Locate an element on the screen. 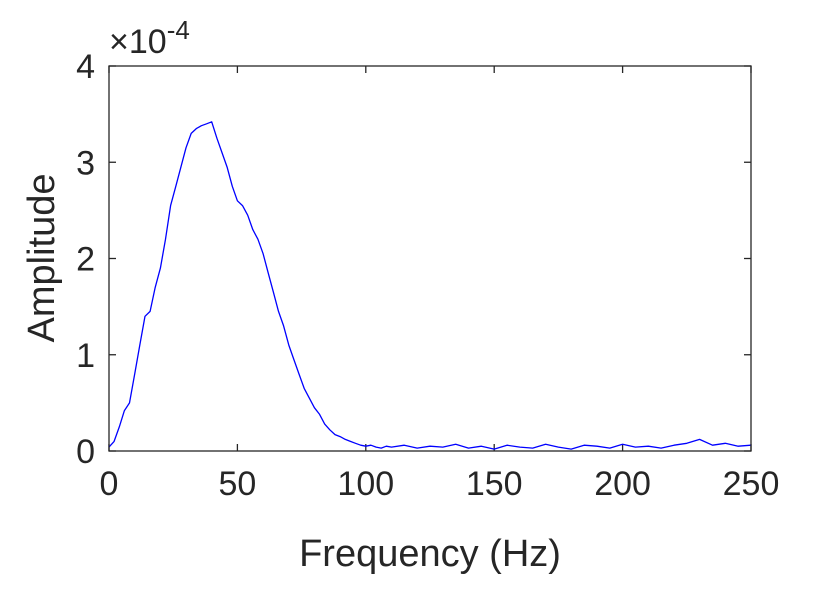 This screenshot has width=830, height=594. x-tick-label: 100 is located at coordinates (365, 484).